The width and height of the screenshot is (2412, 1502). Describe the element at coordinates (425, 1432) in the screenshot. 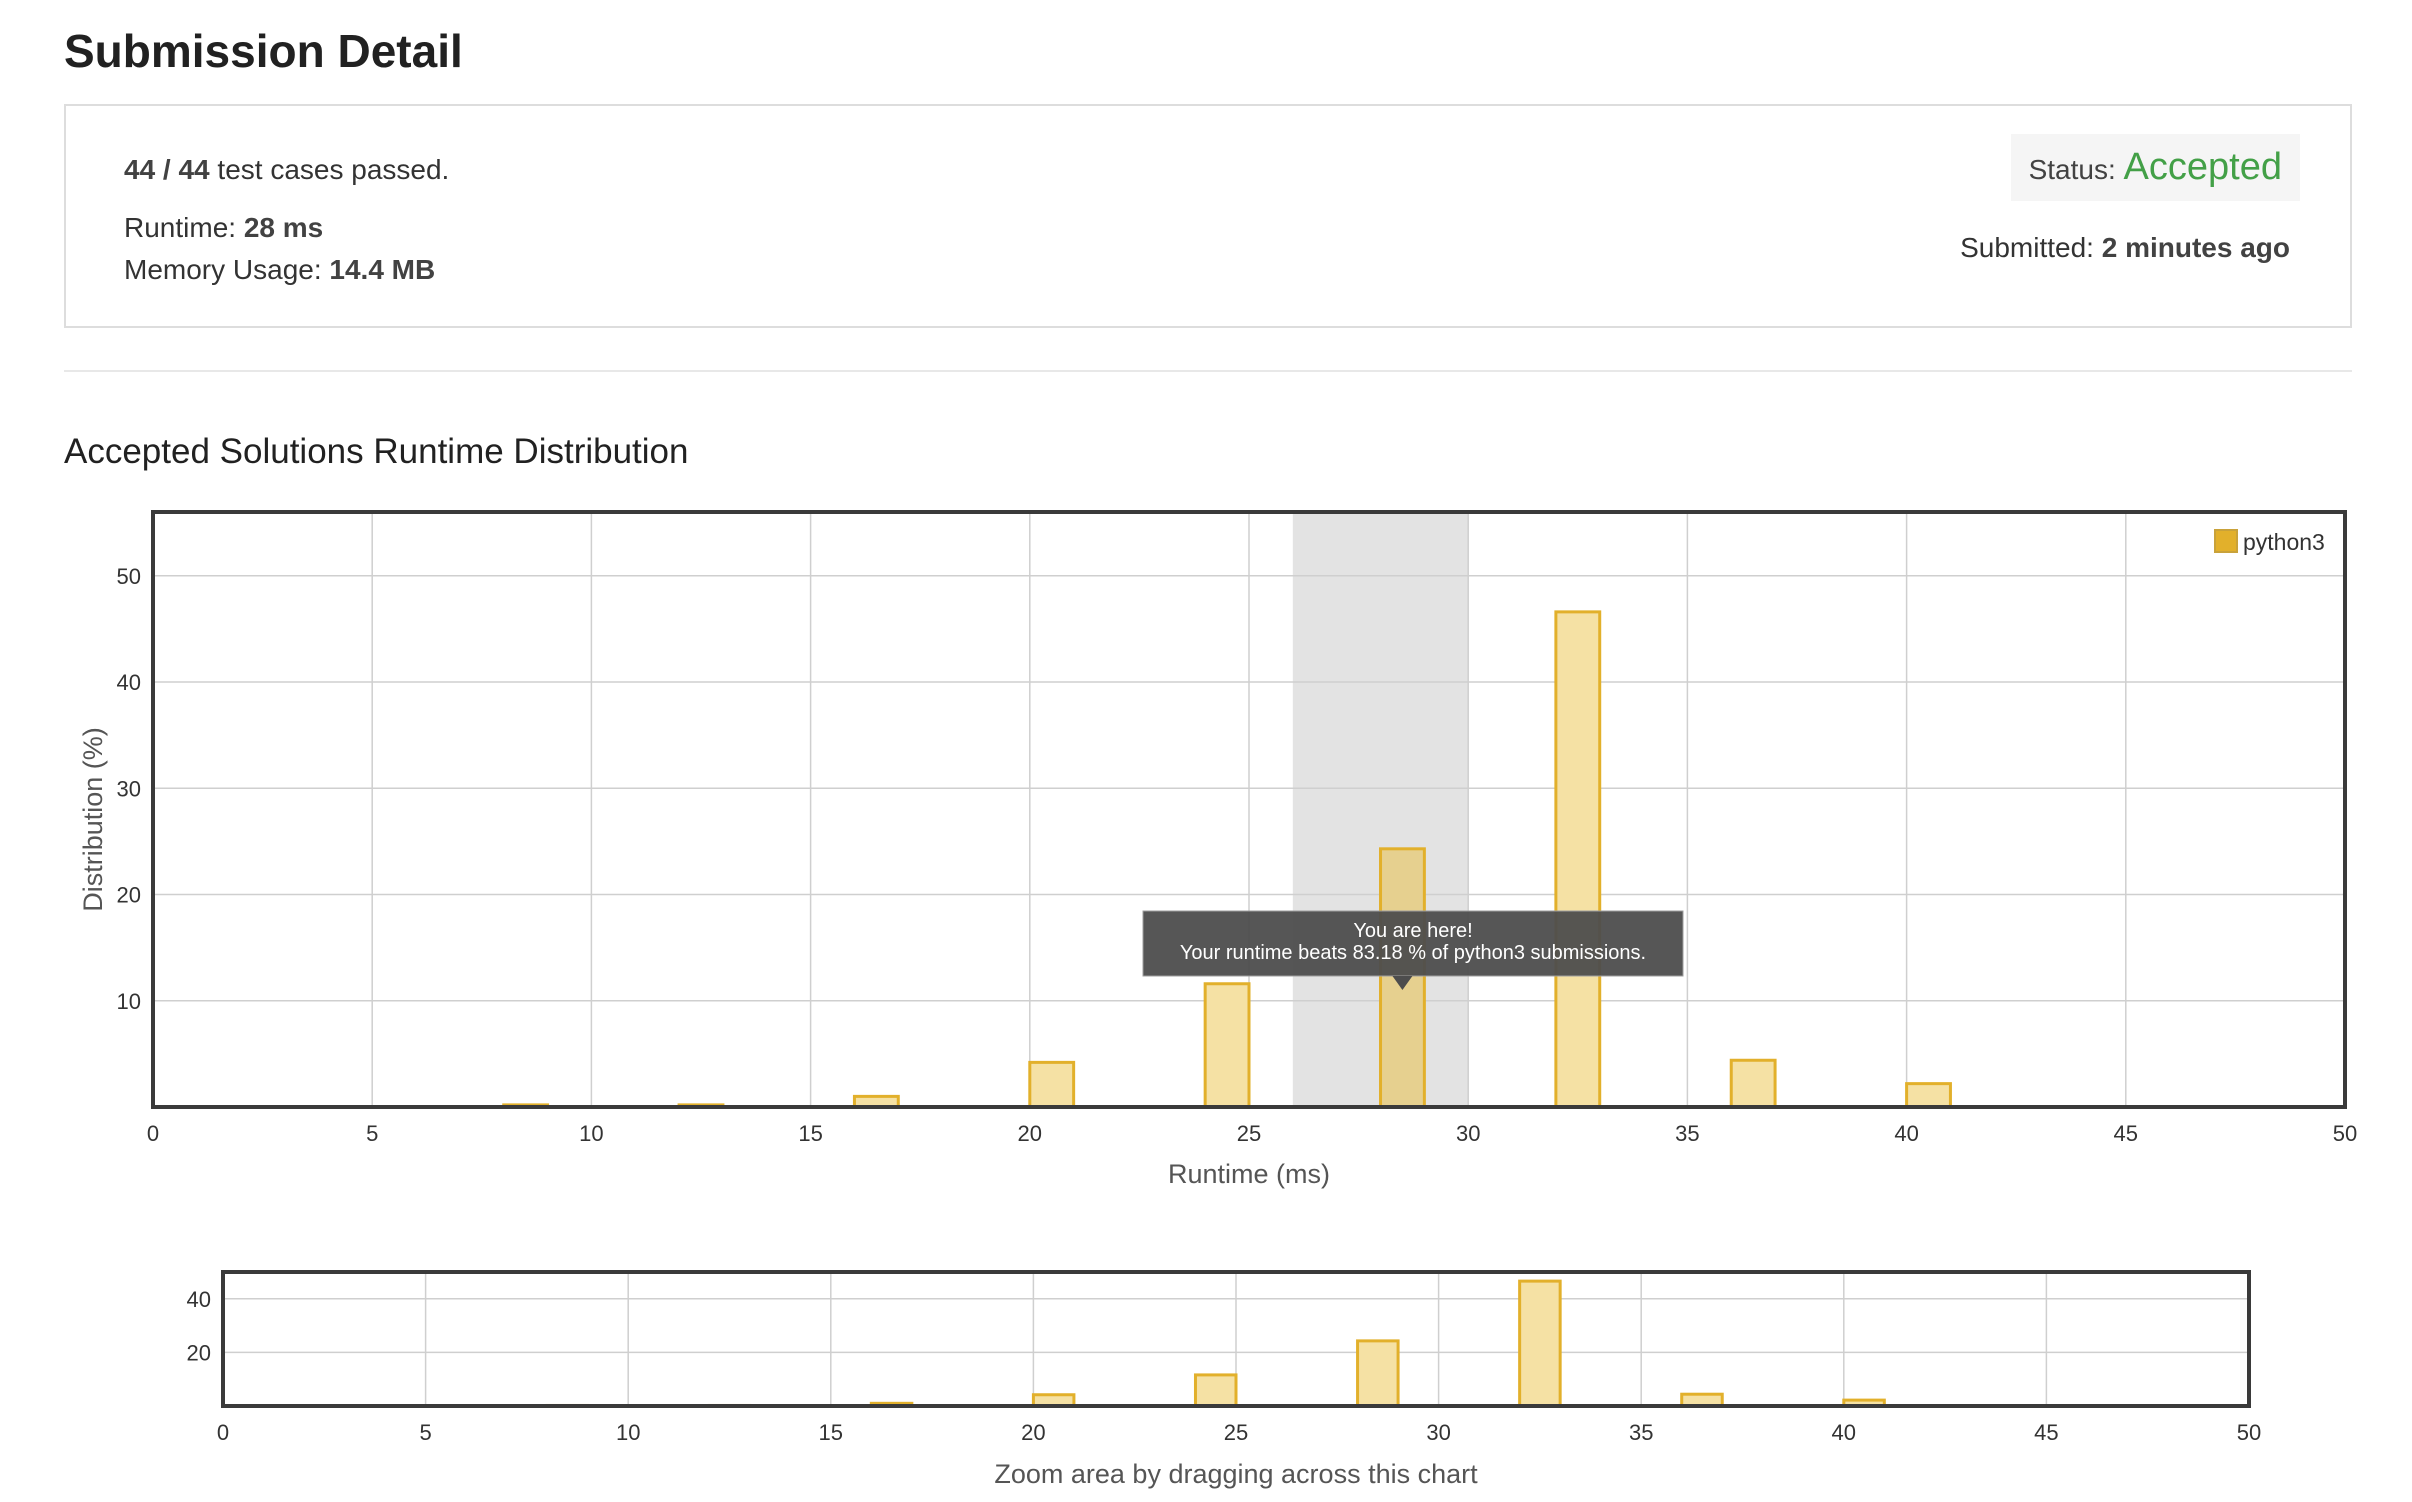

I see `nav-x-tick-label: 5` at that location.